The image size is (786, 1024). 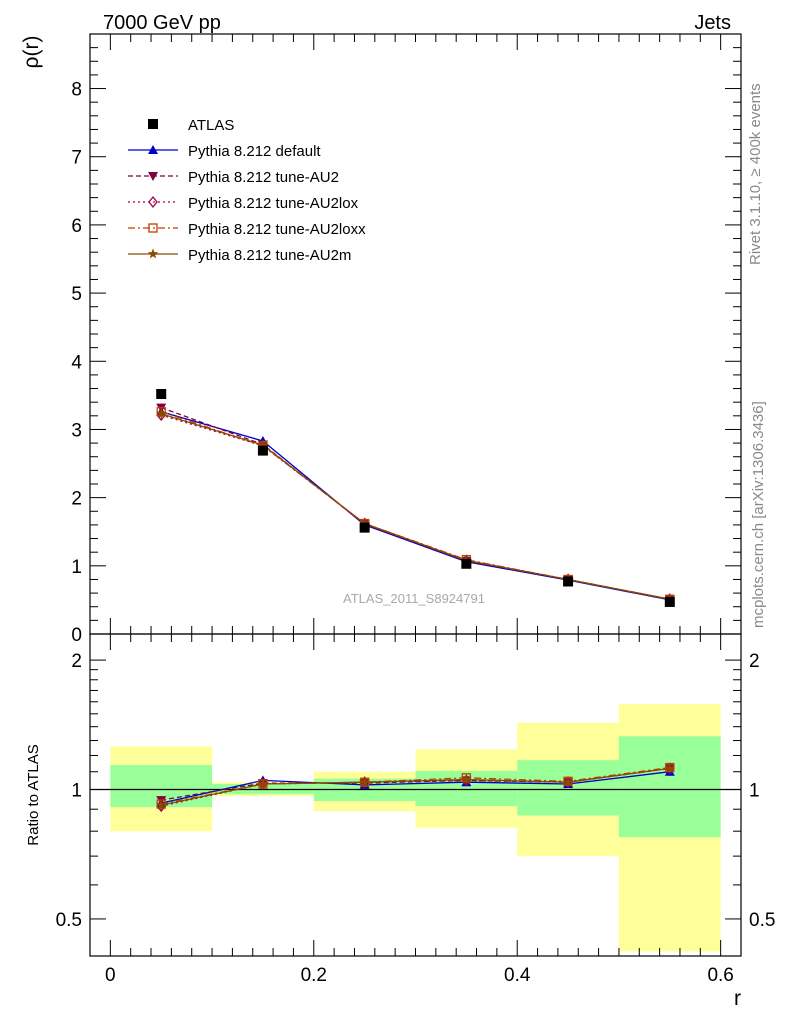 I want to click on ratio-y-tick-label-right: 2, so click(x=754, y=661).